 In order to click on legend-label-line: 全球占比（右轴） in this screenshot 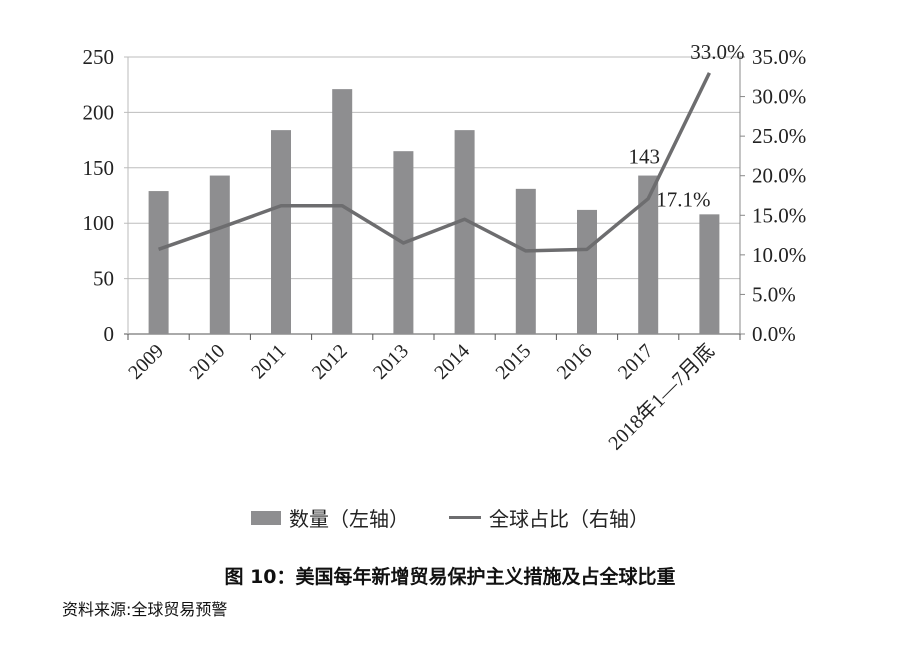, I will do `click(569, 519)`.